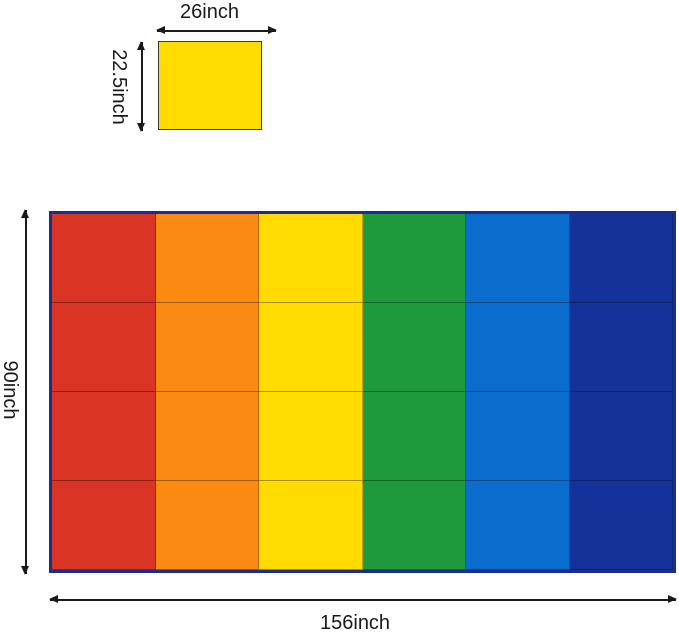 This screenshot has height=634, width=679. Describe the element at coordinates (119, 87) in the screenshot. I see `square-height-label: 22.5inch` at that location.